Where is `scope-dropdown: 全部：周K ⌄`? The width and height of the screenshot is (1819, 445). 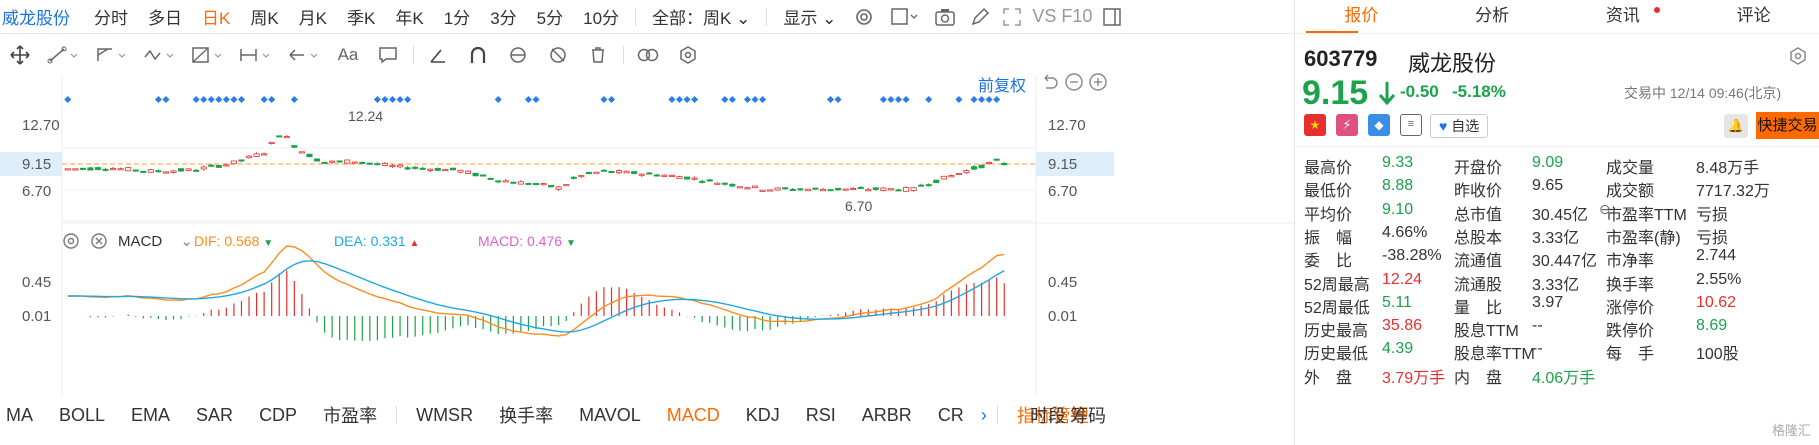 scope-dropdown: 全部：周K ⌄ is located at coordinates (701, 16).